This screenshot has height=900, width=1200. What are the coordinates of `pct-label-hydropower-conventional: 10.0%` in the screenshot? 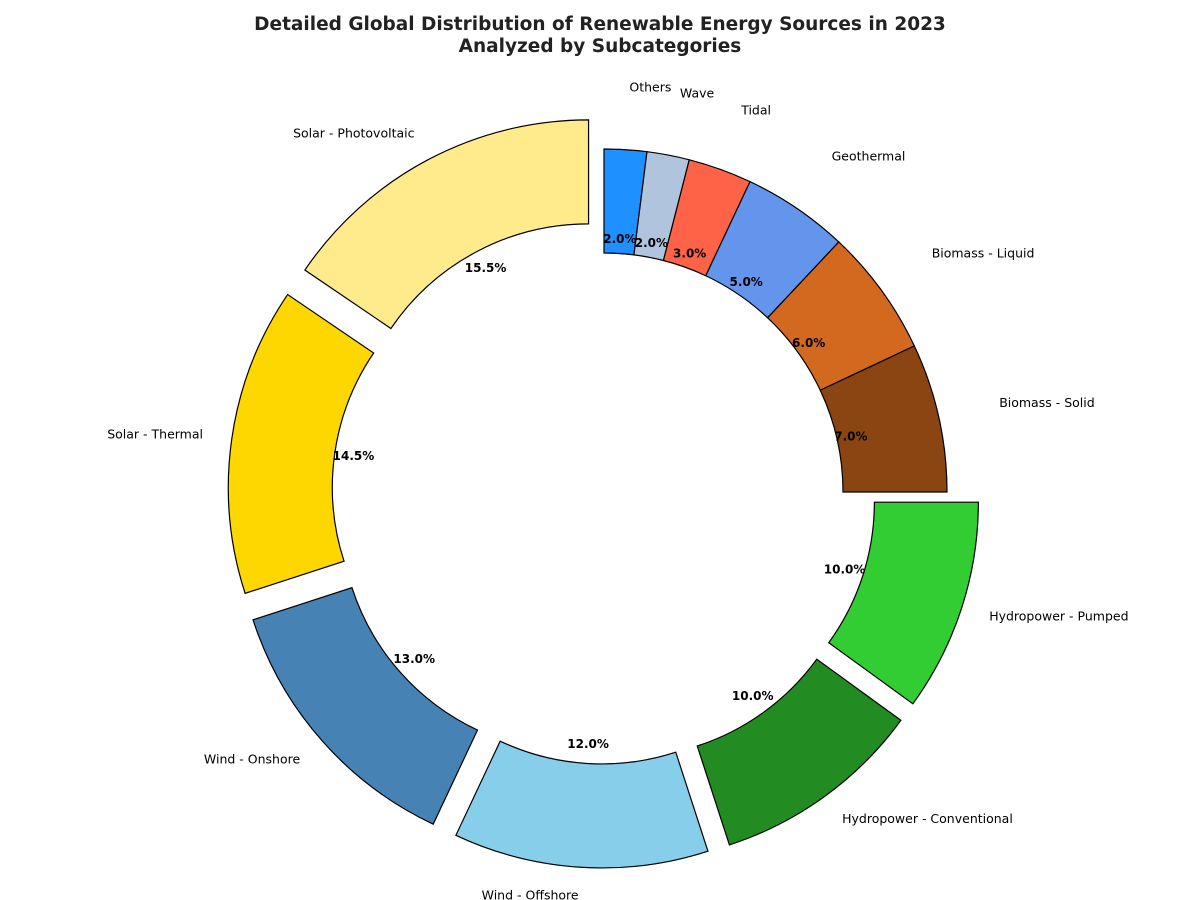 It's located at (753, 696).